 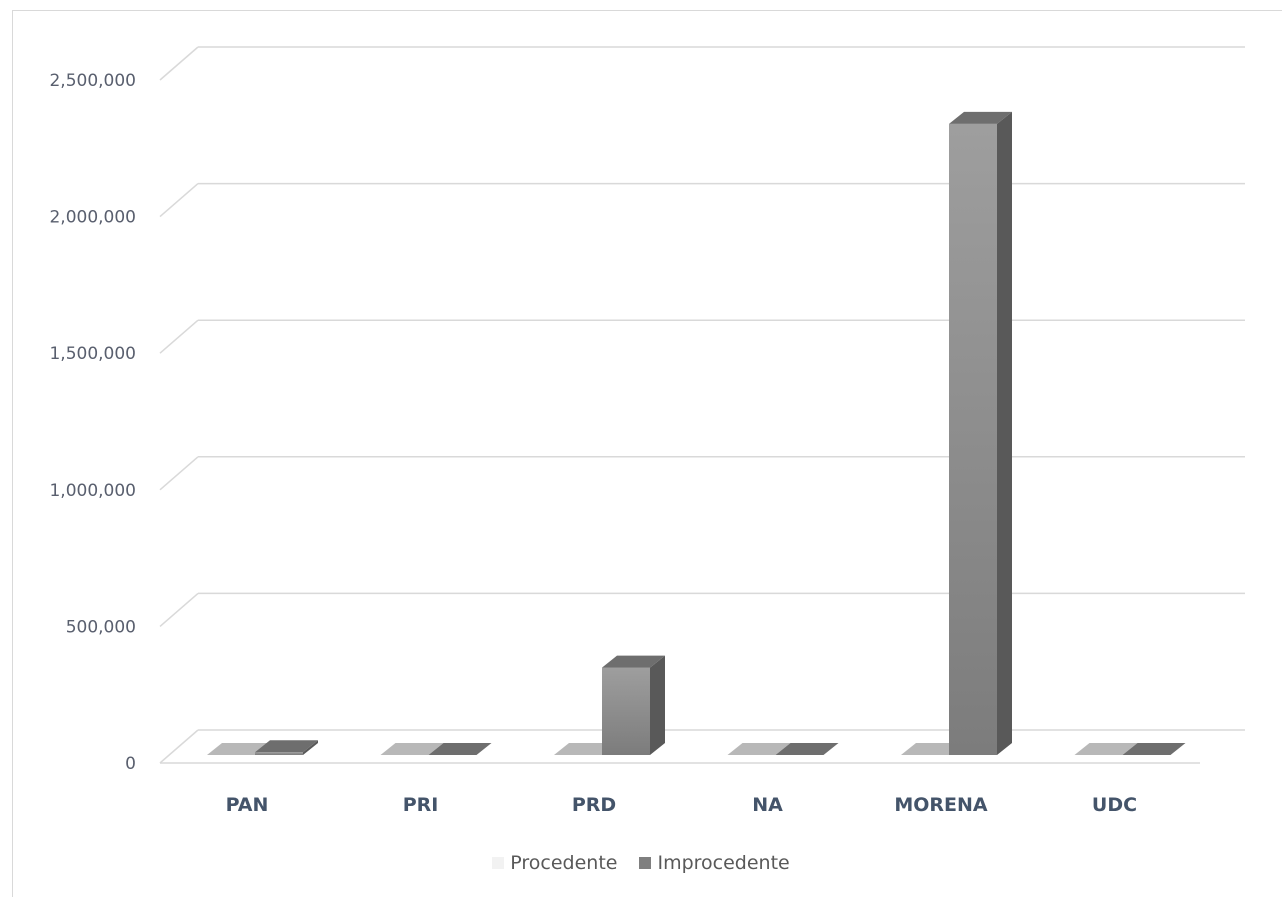 I want to click on legend-item-improcedente: Improcedente, so click(x=714, y=863).